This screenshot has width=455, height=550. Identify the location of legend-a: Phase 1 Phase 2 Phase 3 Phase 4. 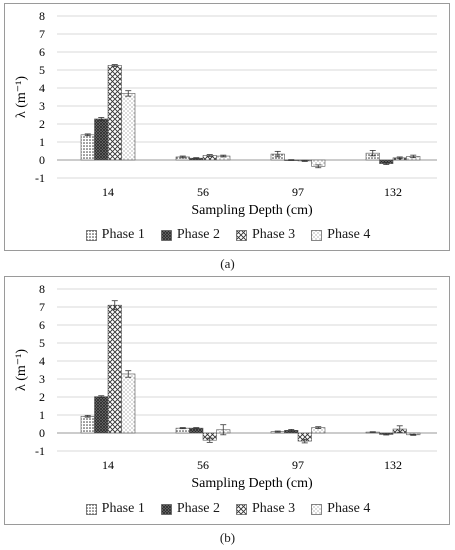
(228, 235).